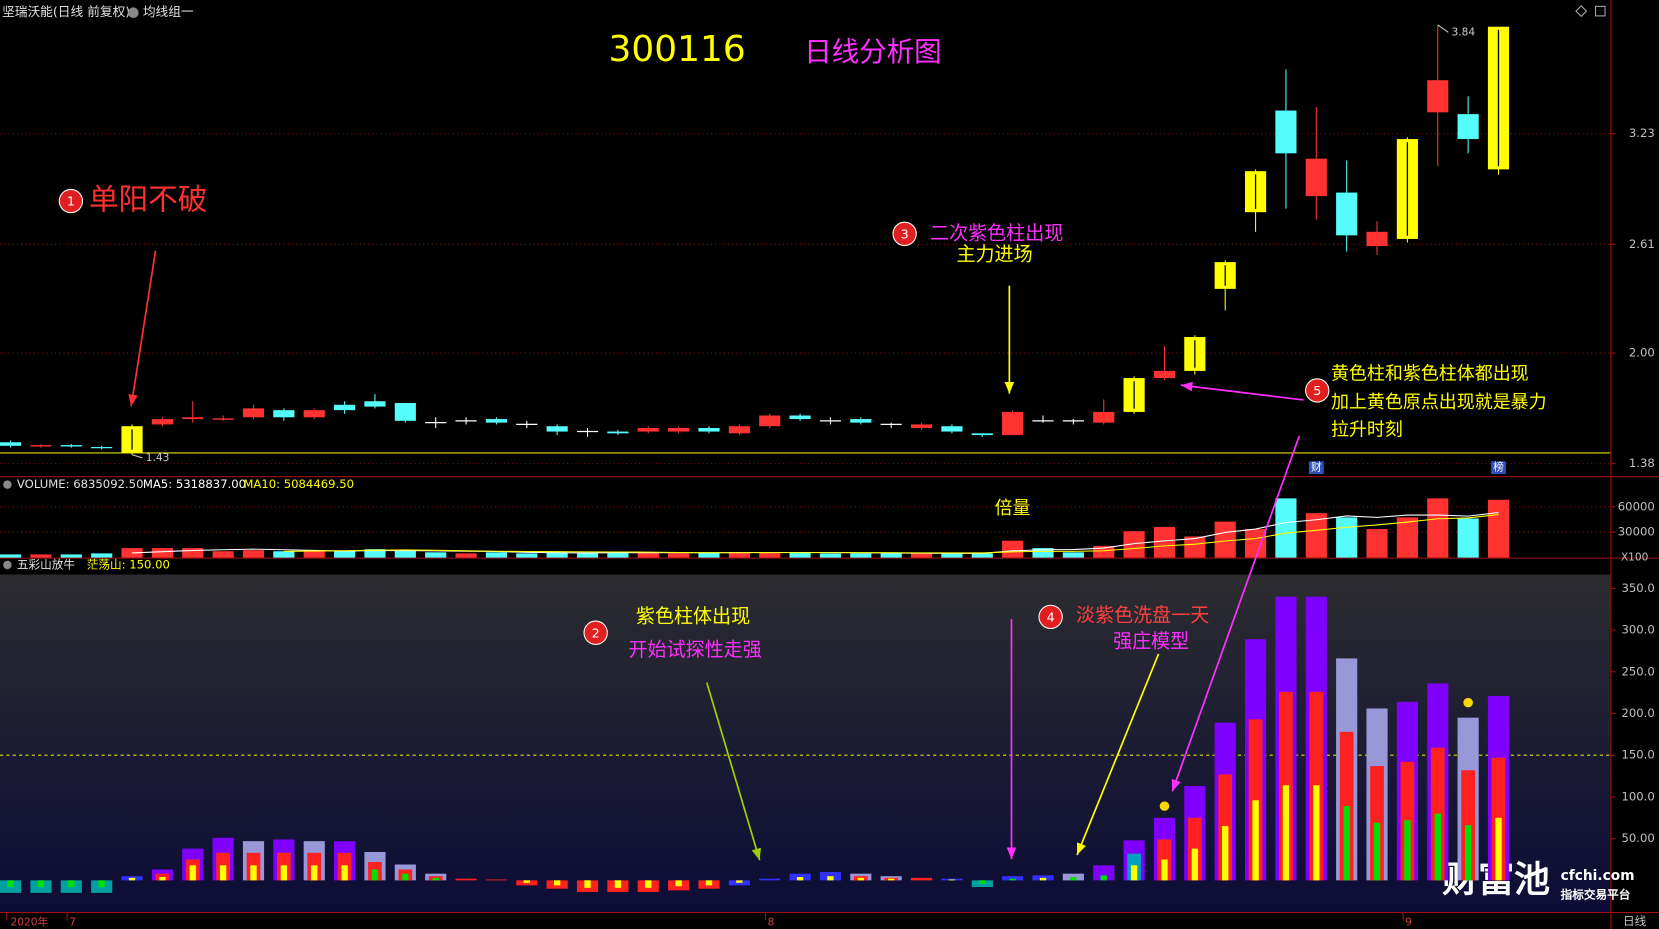 The height and width of the screenshot is (929, 1659). What do you see at coordinates (168, 11) in the screenshot?
I see `group-name: 均线组一` at bounding box center [168, 11].